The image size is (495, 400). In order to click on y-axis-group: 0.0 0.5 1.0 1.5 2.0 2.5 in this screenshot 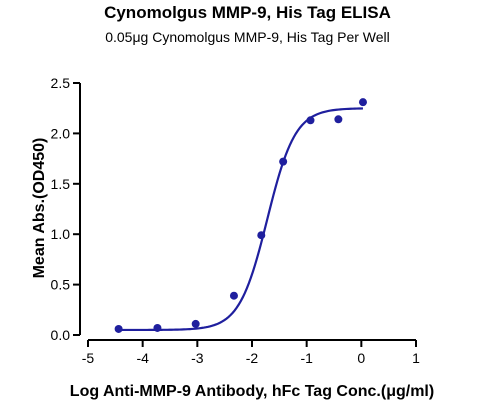, I will do `click(66, 209)`.